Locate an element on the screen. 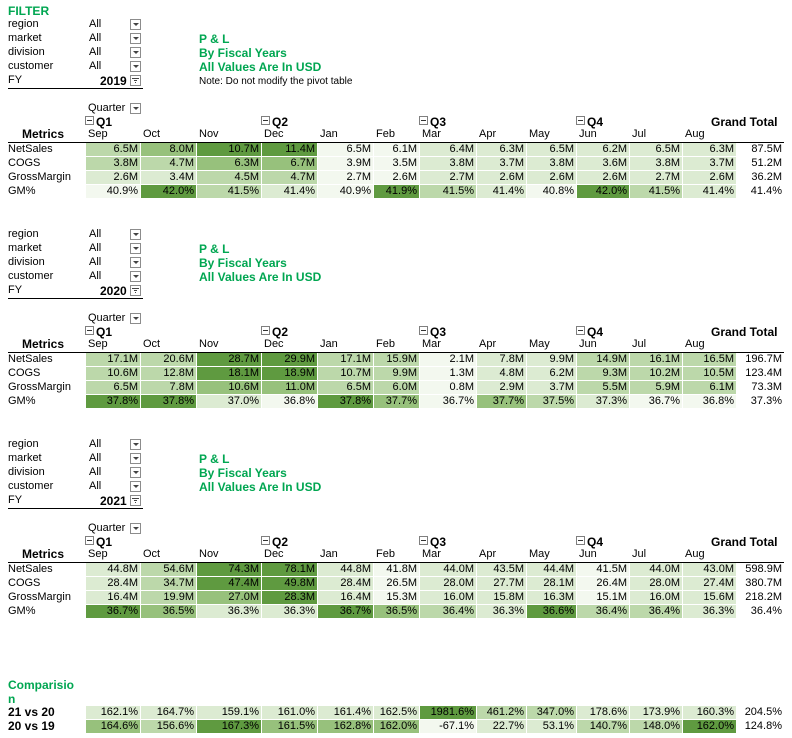 The image size is (792, 738). filter-label-market: market is located at coordinates (25, 248).